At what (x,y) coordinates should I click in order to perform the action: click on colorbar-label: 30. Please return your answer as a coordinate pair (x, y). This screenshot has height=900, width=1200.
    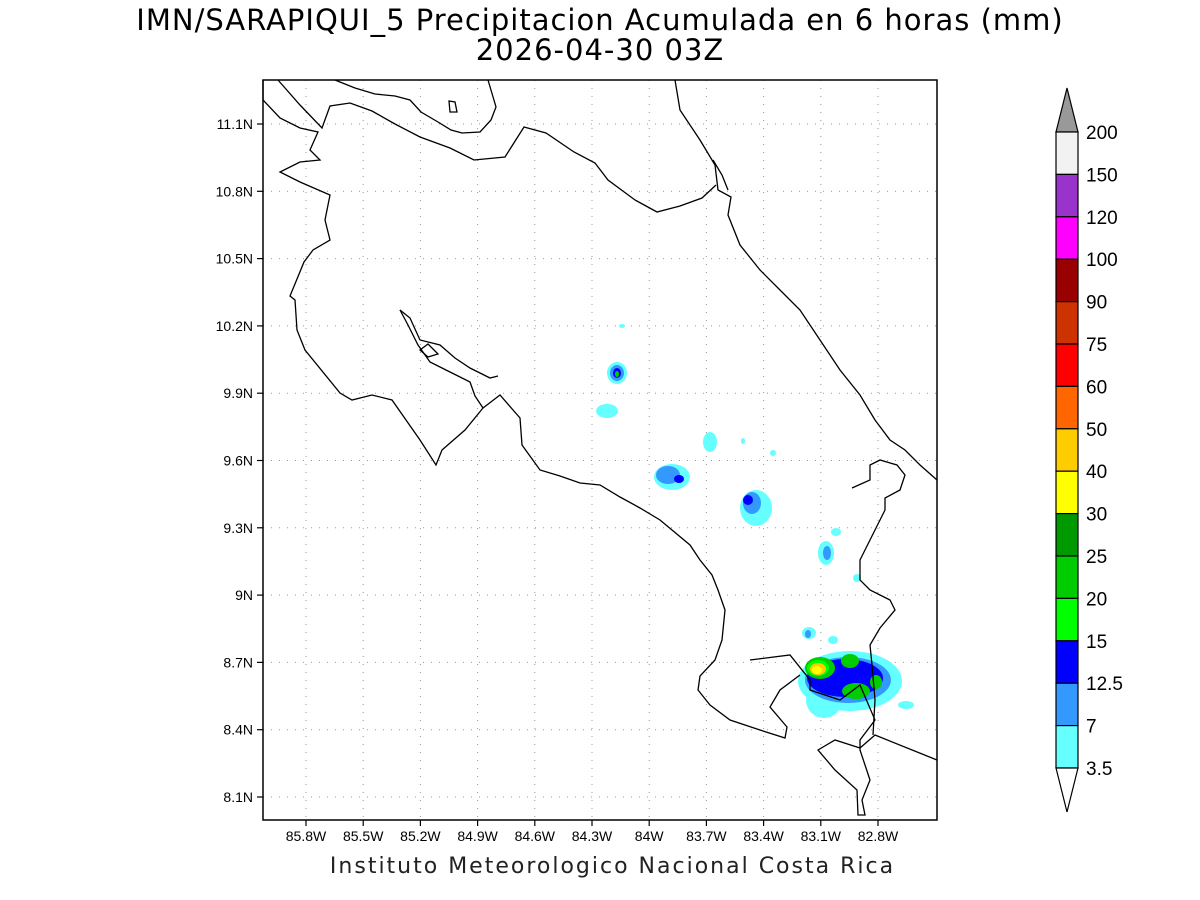
    Looking at the image, I should click on (1096, 515).